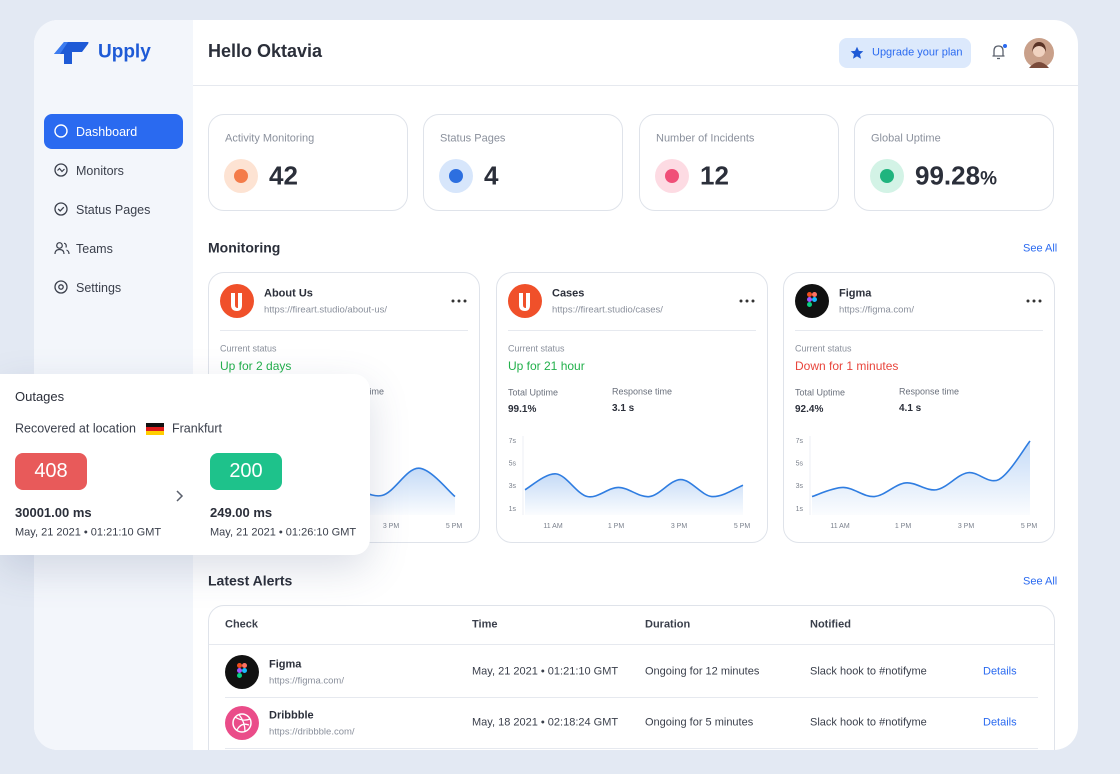 This screenshot has width=1120, height=774. What do you see at coordinates (308, 162) in the screenshot?
I see `stat-card: Activity Monitoring 42` at bounding box center [308, 162].